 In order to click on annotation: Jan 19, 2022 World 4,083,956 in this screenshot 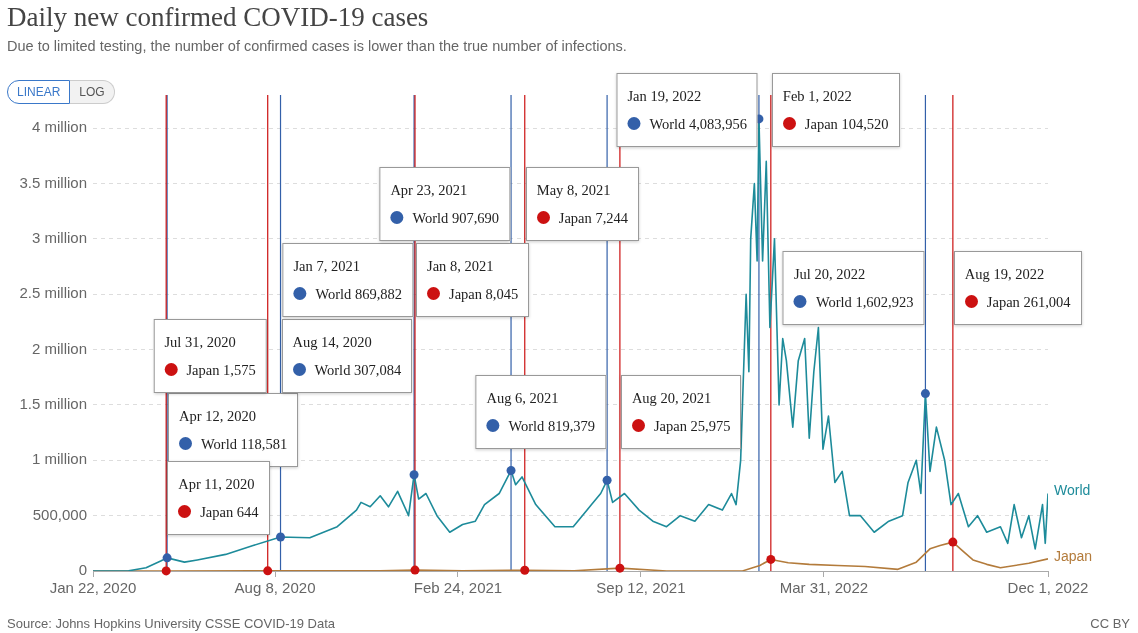, I will do `click(687, 110)`.